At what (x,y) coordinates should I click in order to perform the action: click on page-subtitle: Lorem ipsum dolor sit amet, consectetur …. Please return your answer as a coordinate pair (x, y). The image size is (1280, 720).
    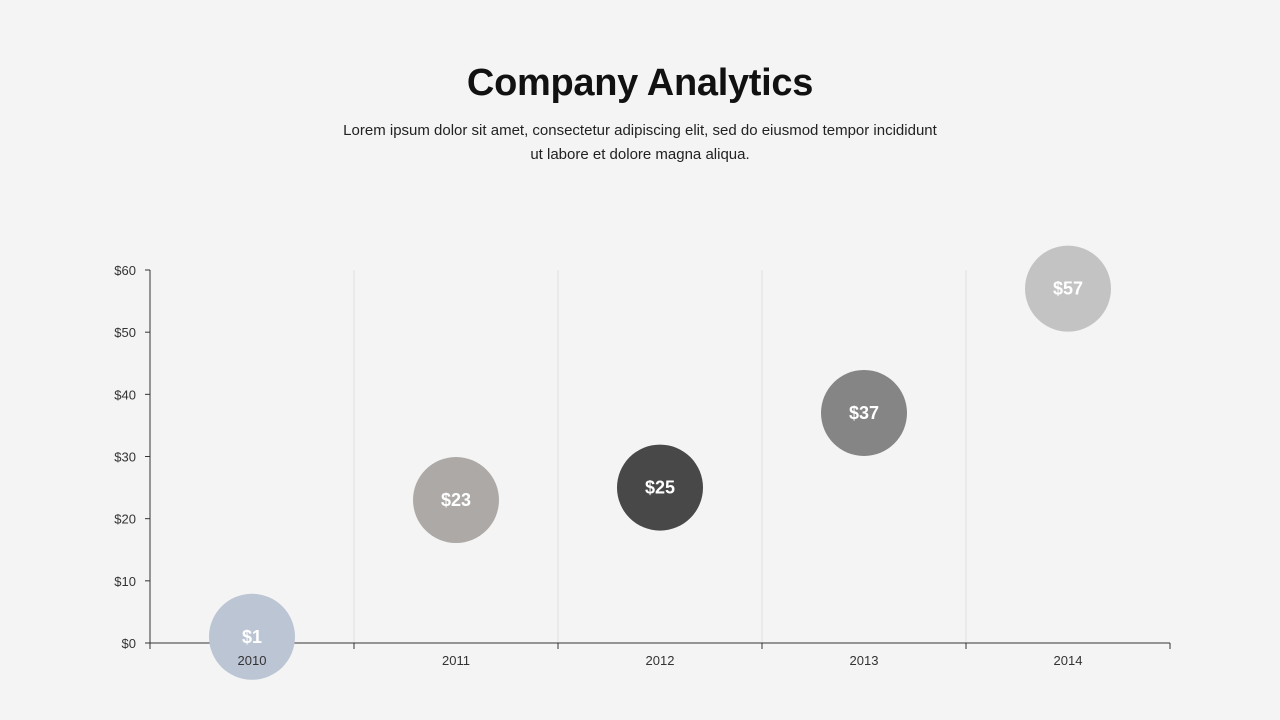
    Looking at the image, I should click on (640, 142).